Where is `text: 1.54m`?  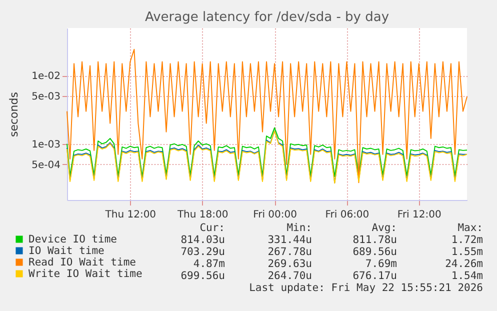 text: 1.54m is located at coordinates (467, 276).